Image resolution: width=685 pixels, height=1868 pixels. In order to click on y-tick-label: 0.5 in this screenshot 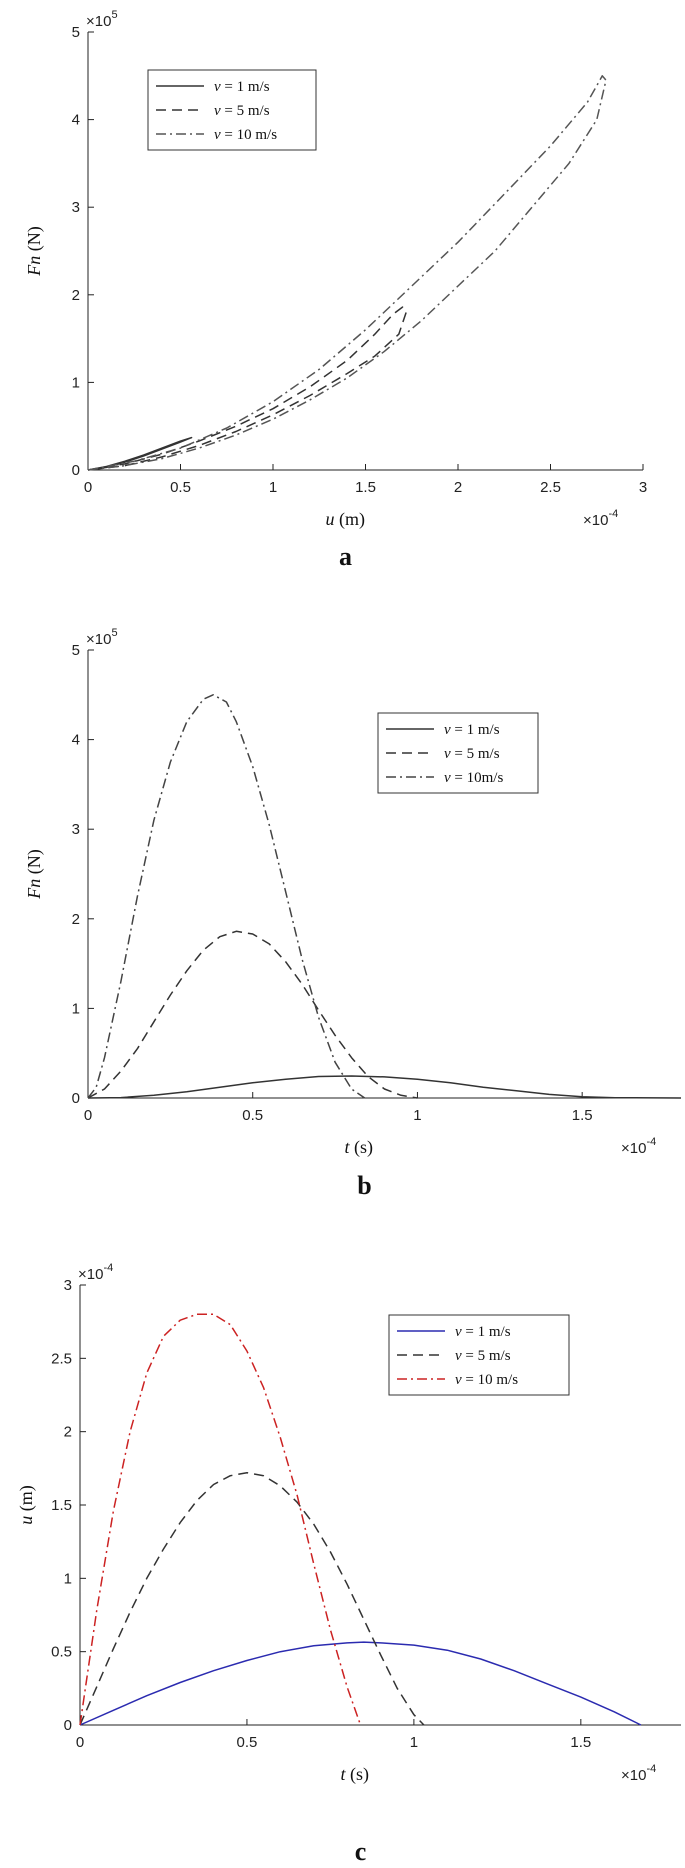, I will do `click(61, 1652)`.